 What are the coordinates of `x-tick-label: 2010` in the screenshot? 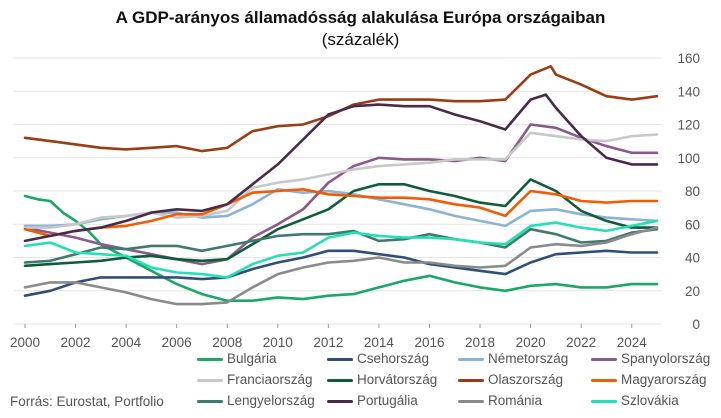 It's located at (278, 342).